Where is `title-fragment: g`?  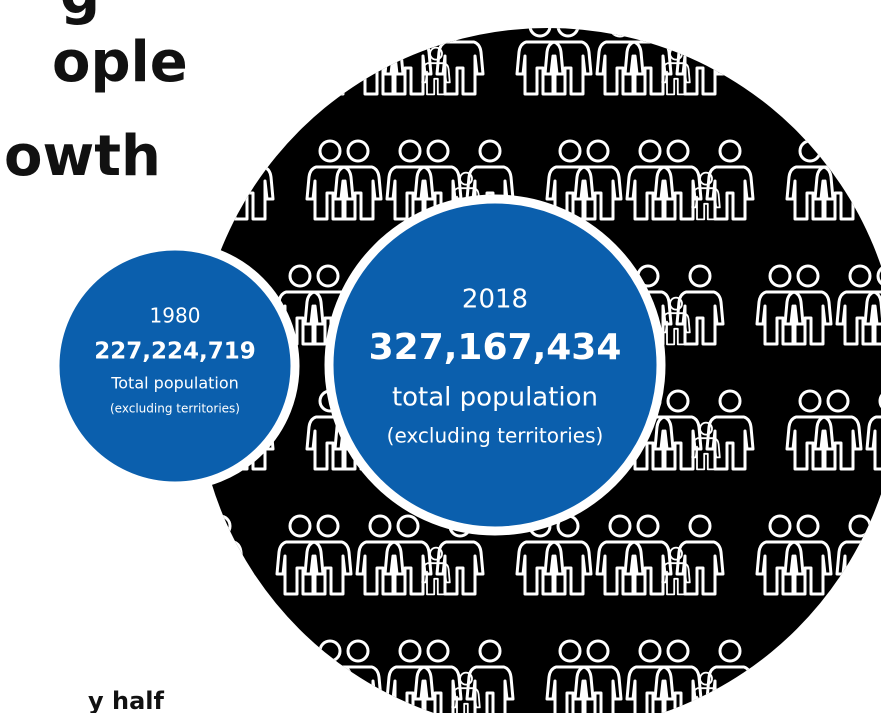
title-fragment: g is located at coordinates (80, 13).